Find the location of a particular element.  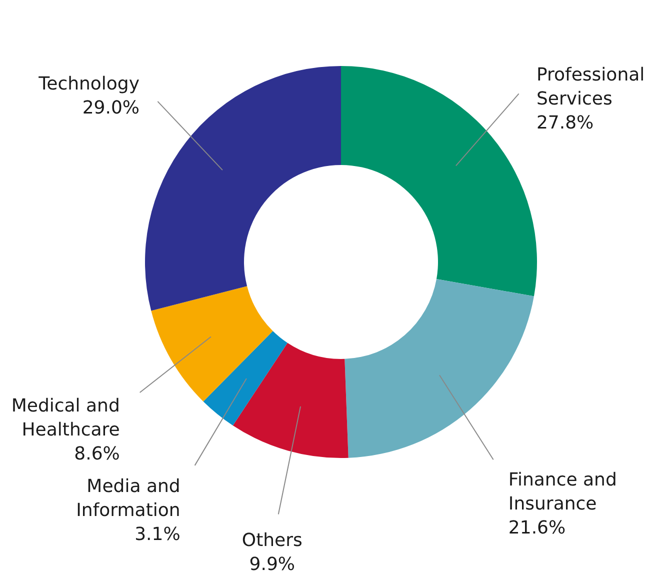

slice-label: Professional Services is located at coordinates (590, 87).